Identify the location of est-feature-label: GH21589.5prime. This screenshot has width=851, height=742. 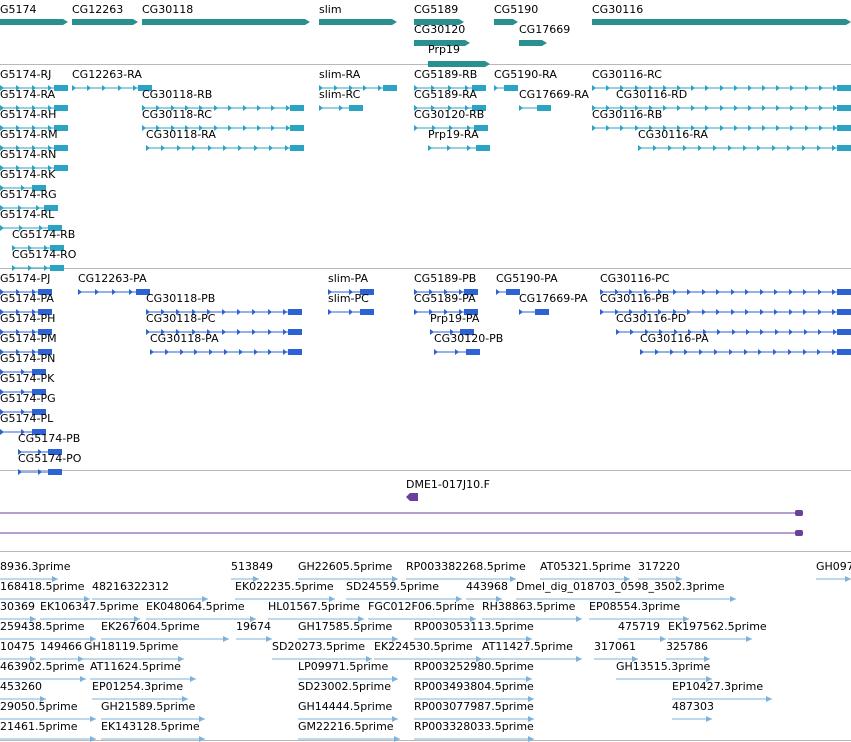
(148, 706).